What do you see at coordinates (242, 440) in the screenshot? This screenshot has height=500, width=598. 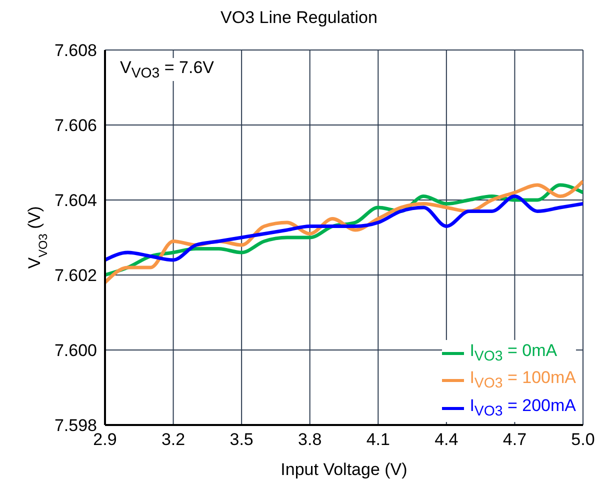 I see `x-tick-label: 3.5` at bounding box center [242, 440].